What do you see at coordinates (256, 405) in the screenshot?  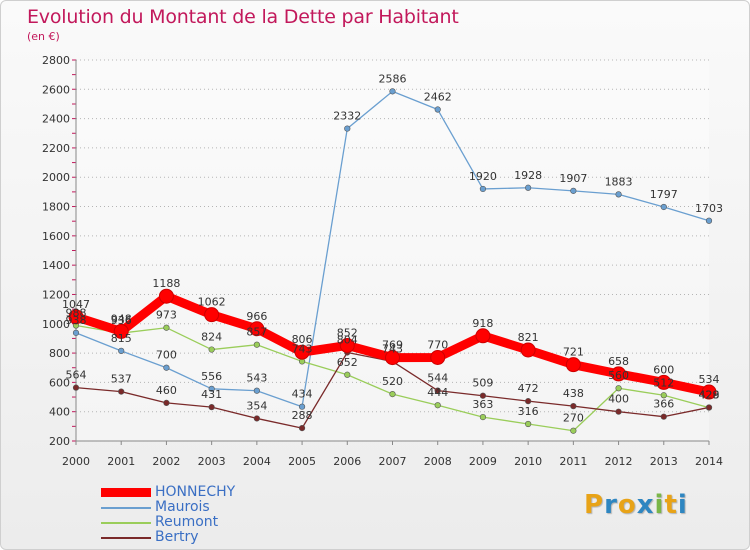 I see `data-label-bertry: 354` at bounding box center [256, 405].